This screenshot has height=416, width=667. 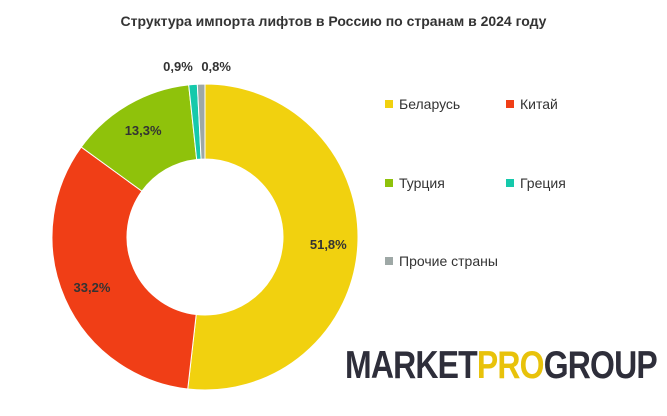 I want to click on legend-label: Турция, so click(x=422, y=183).